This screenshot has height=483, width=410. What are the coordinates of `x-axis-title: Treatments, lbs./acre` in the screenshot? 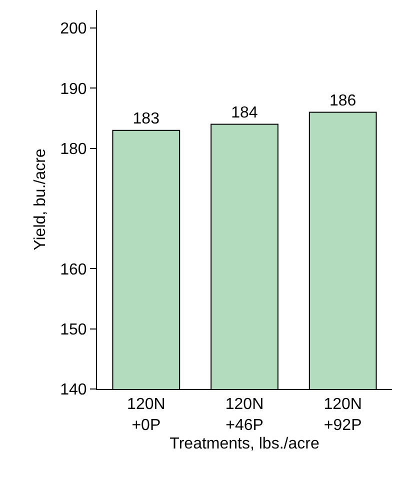 It's located at (245, 444).